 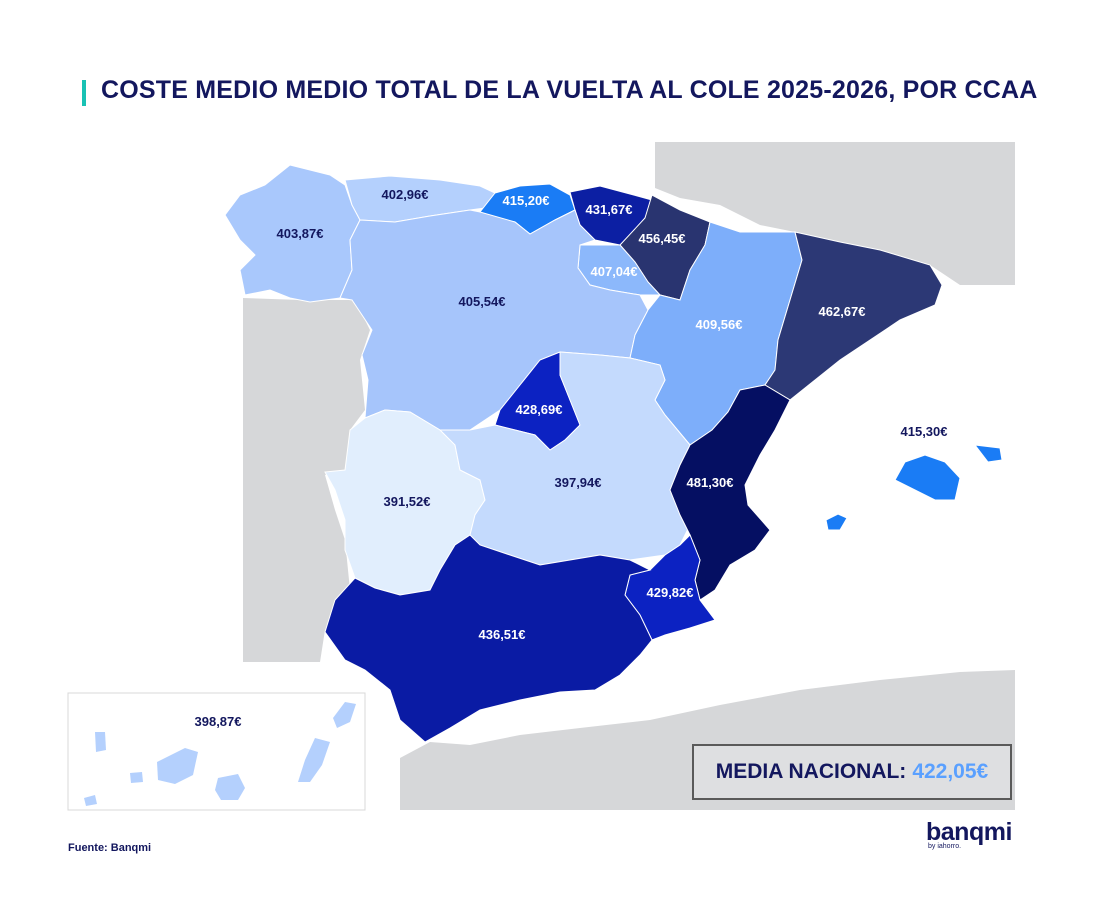 I want to click on label-aragon: 409,56€, so click(x=719, y=324).